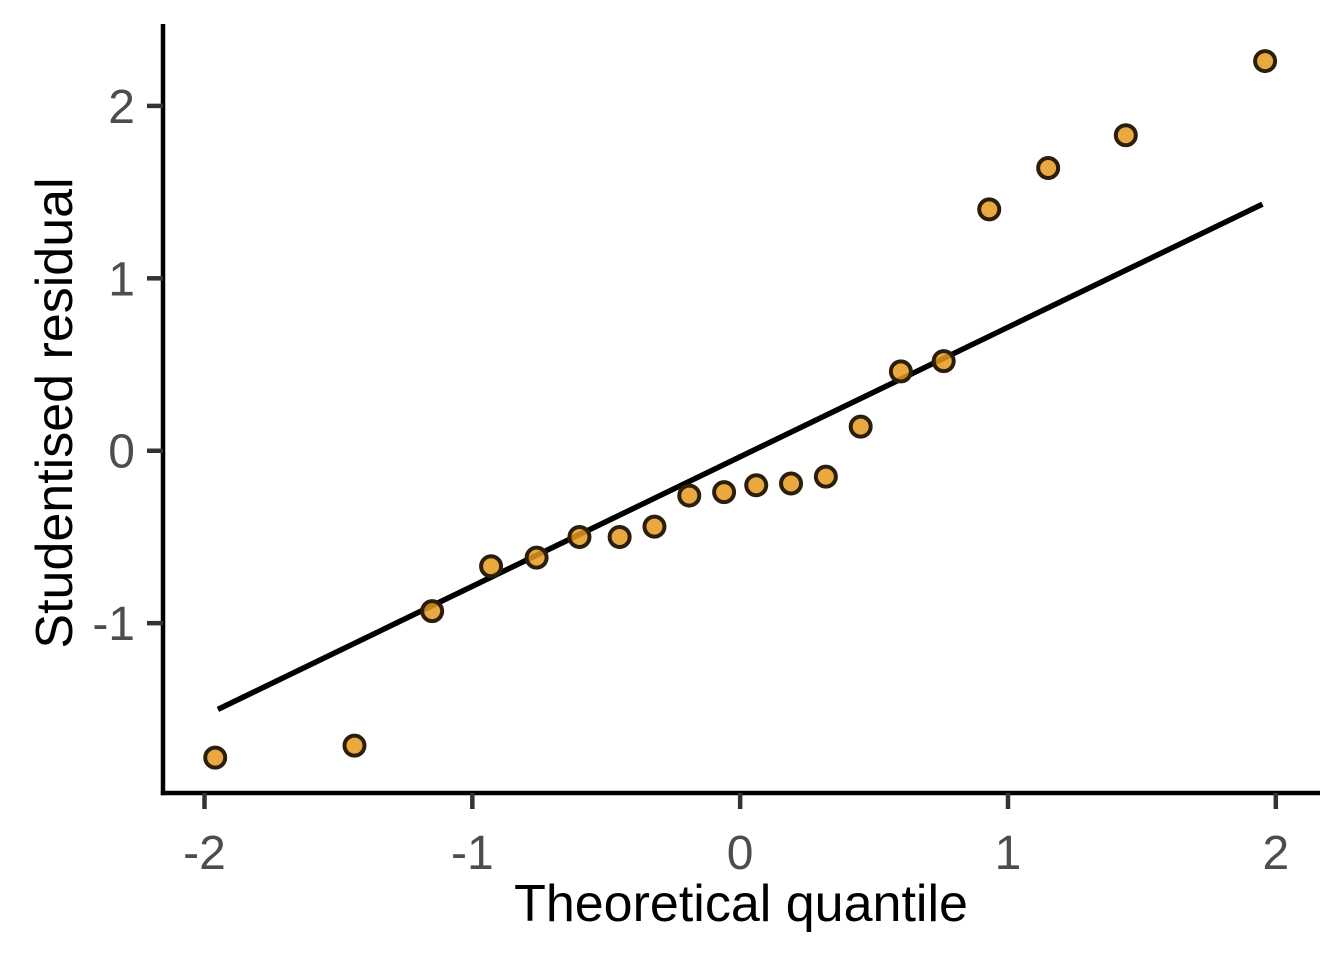 The height and width of the screenshot is (960, 1344). What do you see at coordinates (204, 853) in the screenshot?
I see `x-tick-label: -2` at bounding box center [204, 853].